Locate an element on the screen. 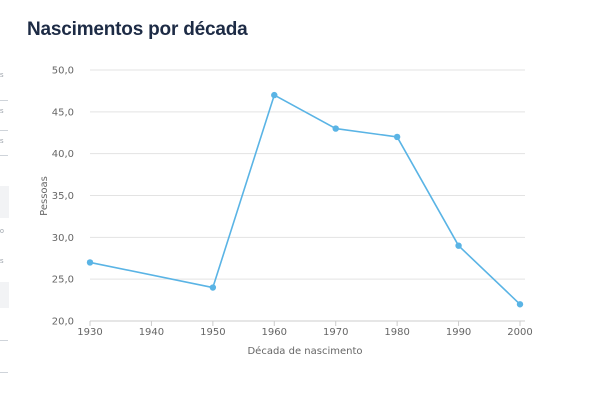  x-tick-label: 1950 is located at coordinates (212, 332).